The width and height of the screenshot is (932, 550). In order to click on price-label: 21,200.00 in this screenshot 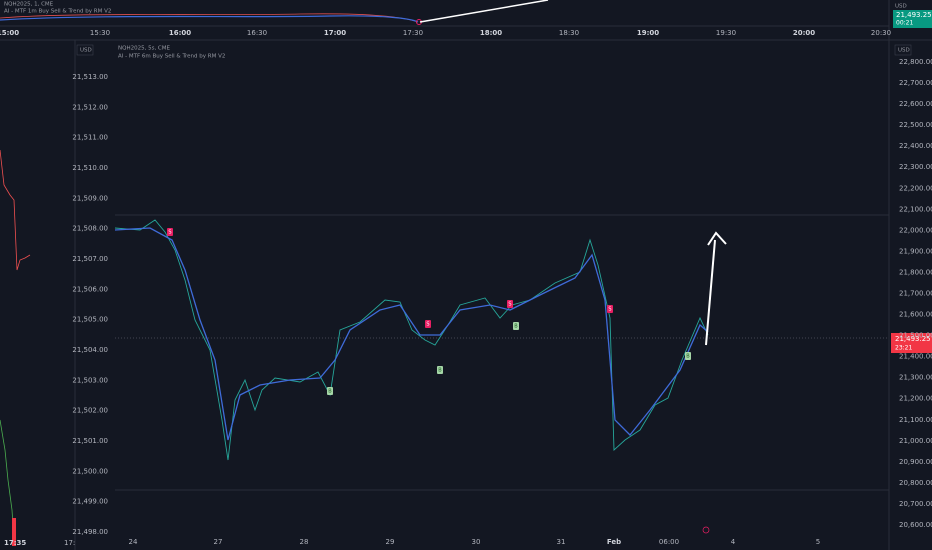, I will do `click(915, 399)`.